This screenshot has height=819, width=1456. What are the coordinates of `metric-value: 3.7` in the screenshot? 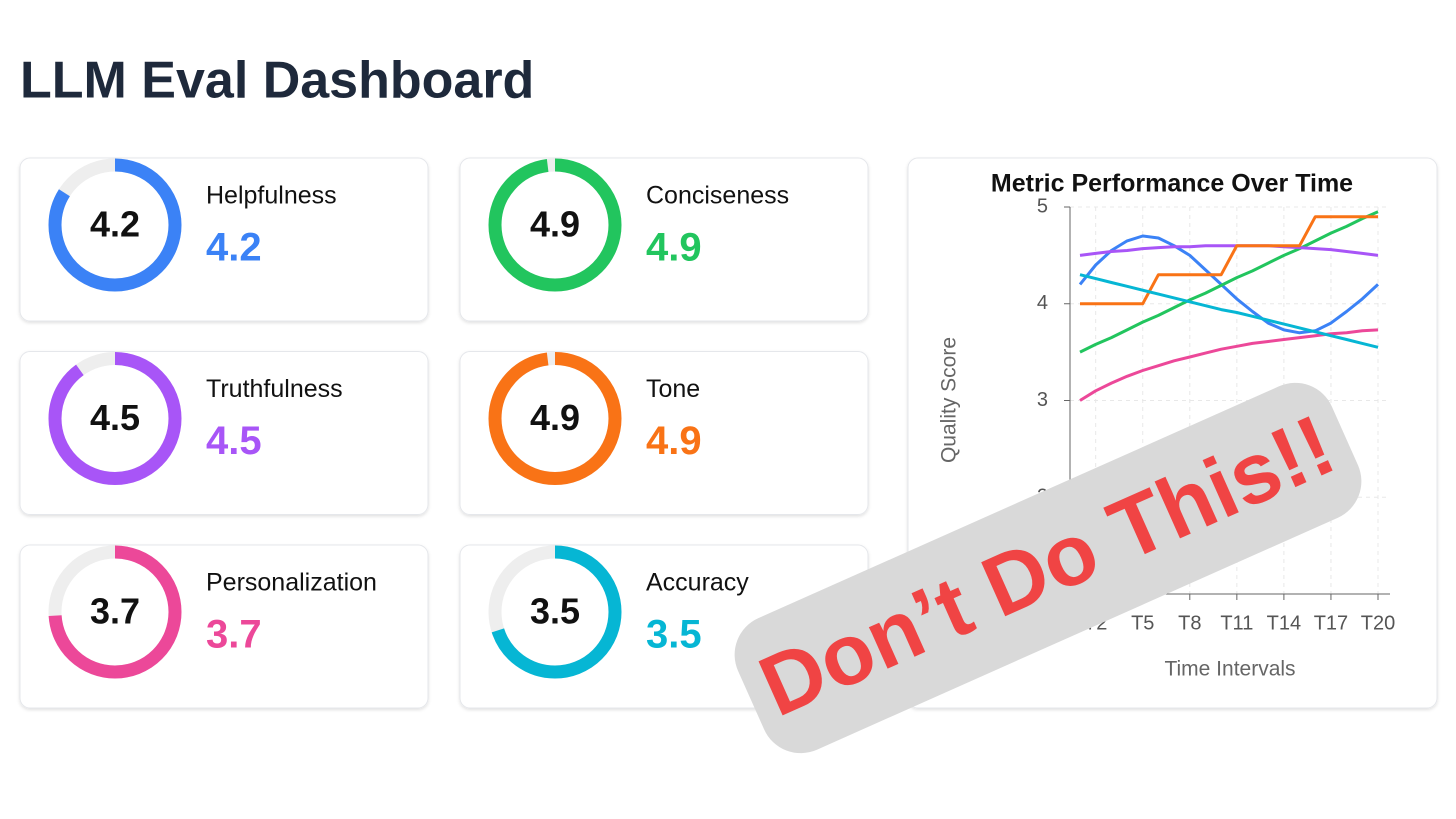 It's located at (234, 635).